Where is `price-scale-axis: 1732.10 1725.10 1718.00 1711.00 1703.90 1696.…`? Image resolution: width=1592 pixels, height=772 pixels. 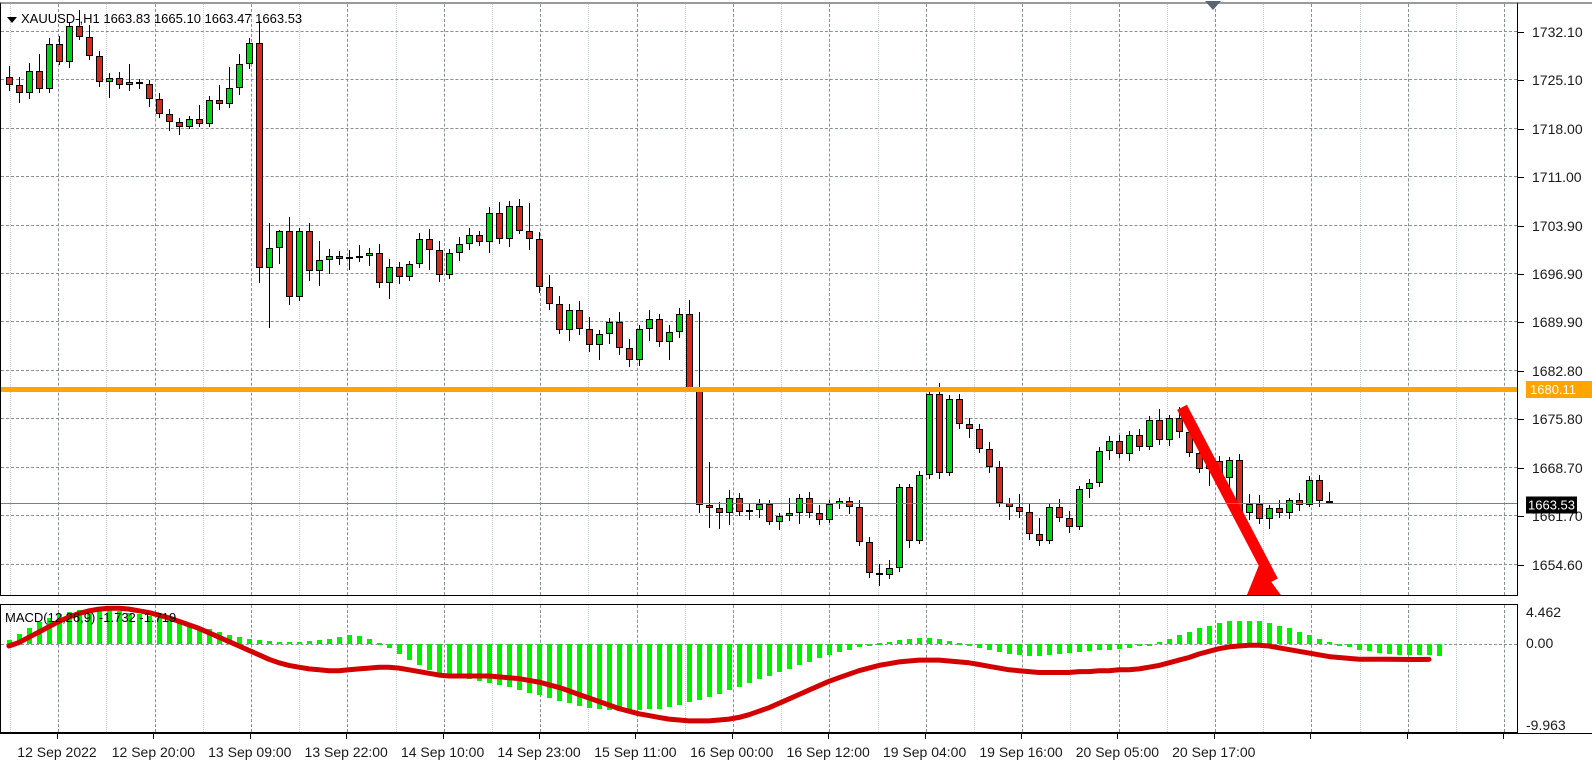 price-scale-axis: 1732.10 1725.10 1718.00 1711.00 1703.90 1696.… is located at coordinates (1555, 299).